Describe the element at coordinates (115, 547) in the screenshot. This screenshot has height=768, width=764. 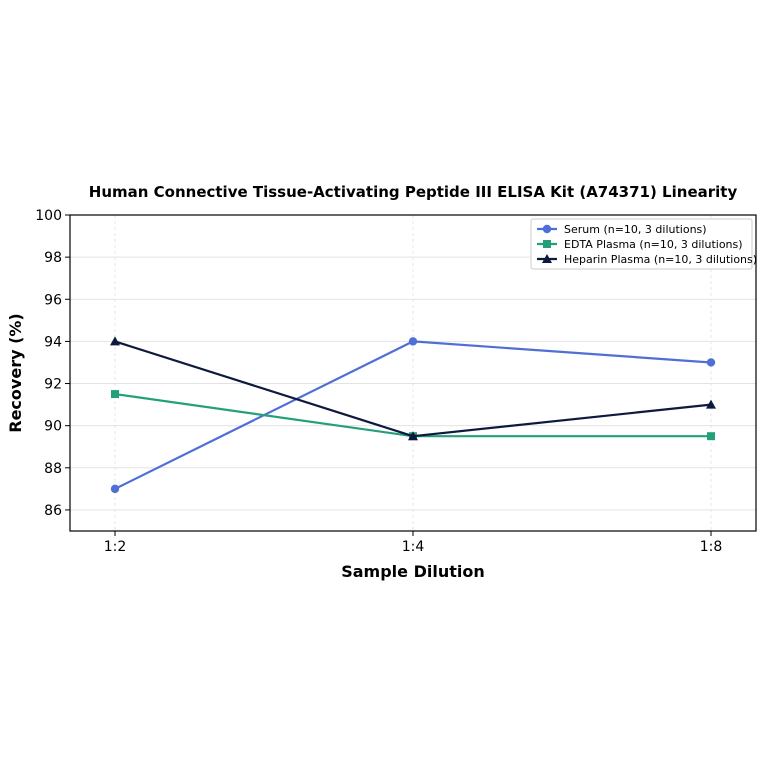
I see `x-tick-label: 1:2` at that location.